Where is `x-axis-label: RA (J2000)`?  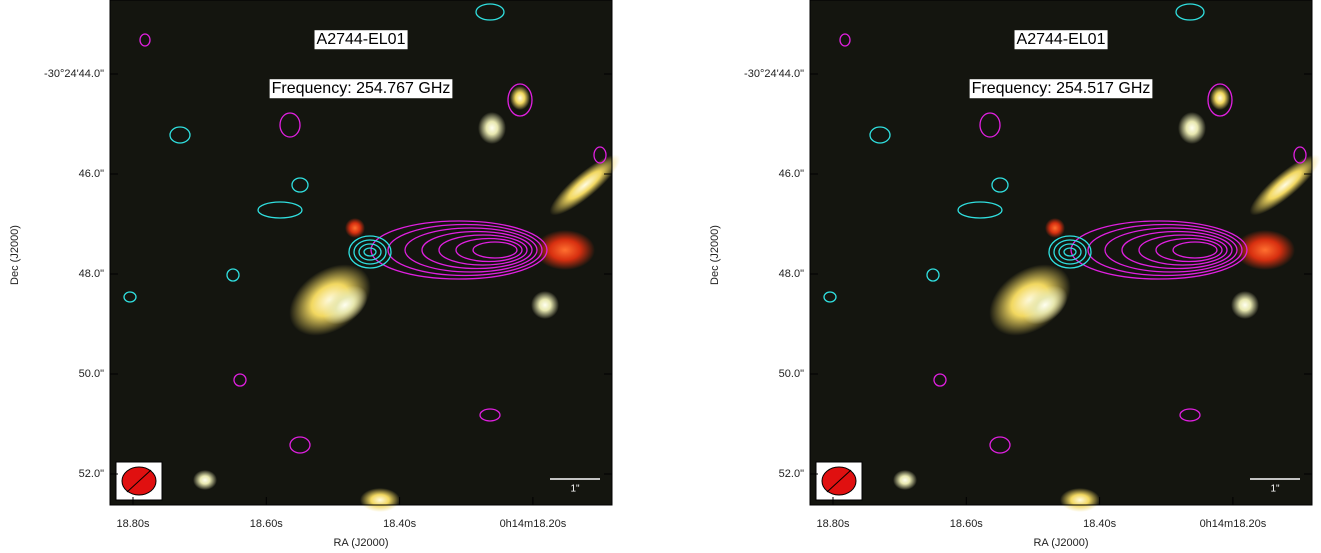
x-axis-label: RA (J2000) is located at coordinates (360, 543).